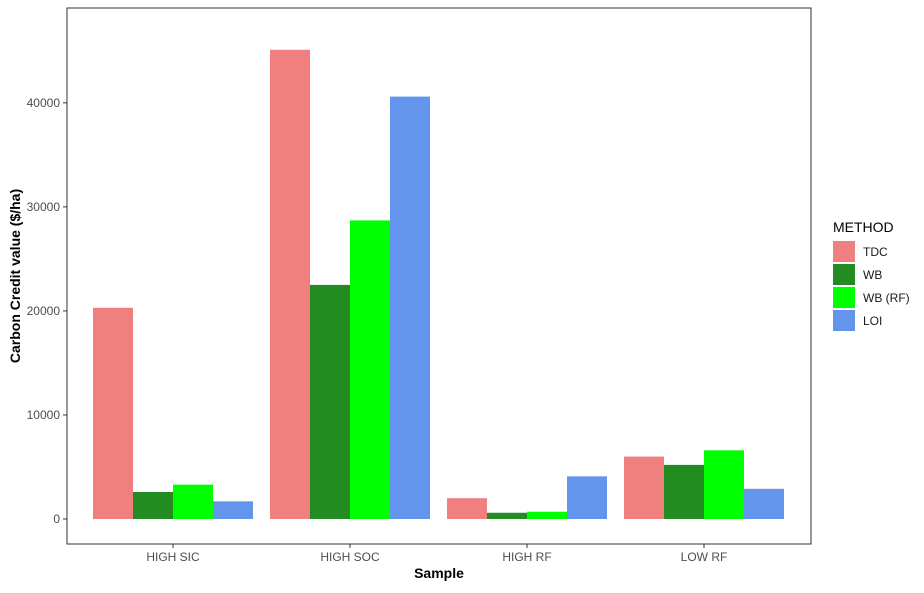  Describe the element at coordinates (684, 491) in the screenshot. I see `bar-low-rf-wb` at that location.